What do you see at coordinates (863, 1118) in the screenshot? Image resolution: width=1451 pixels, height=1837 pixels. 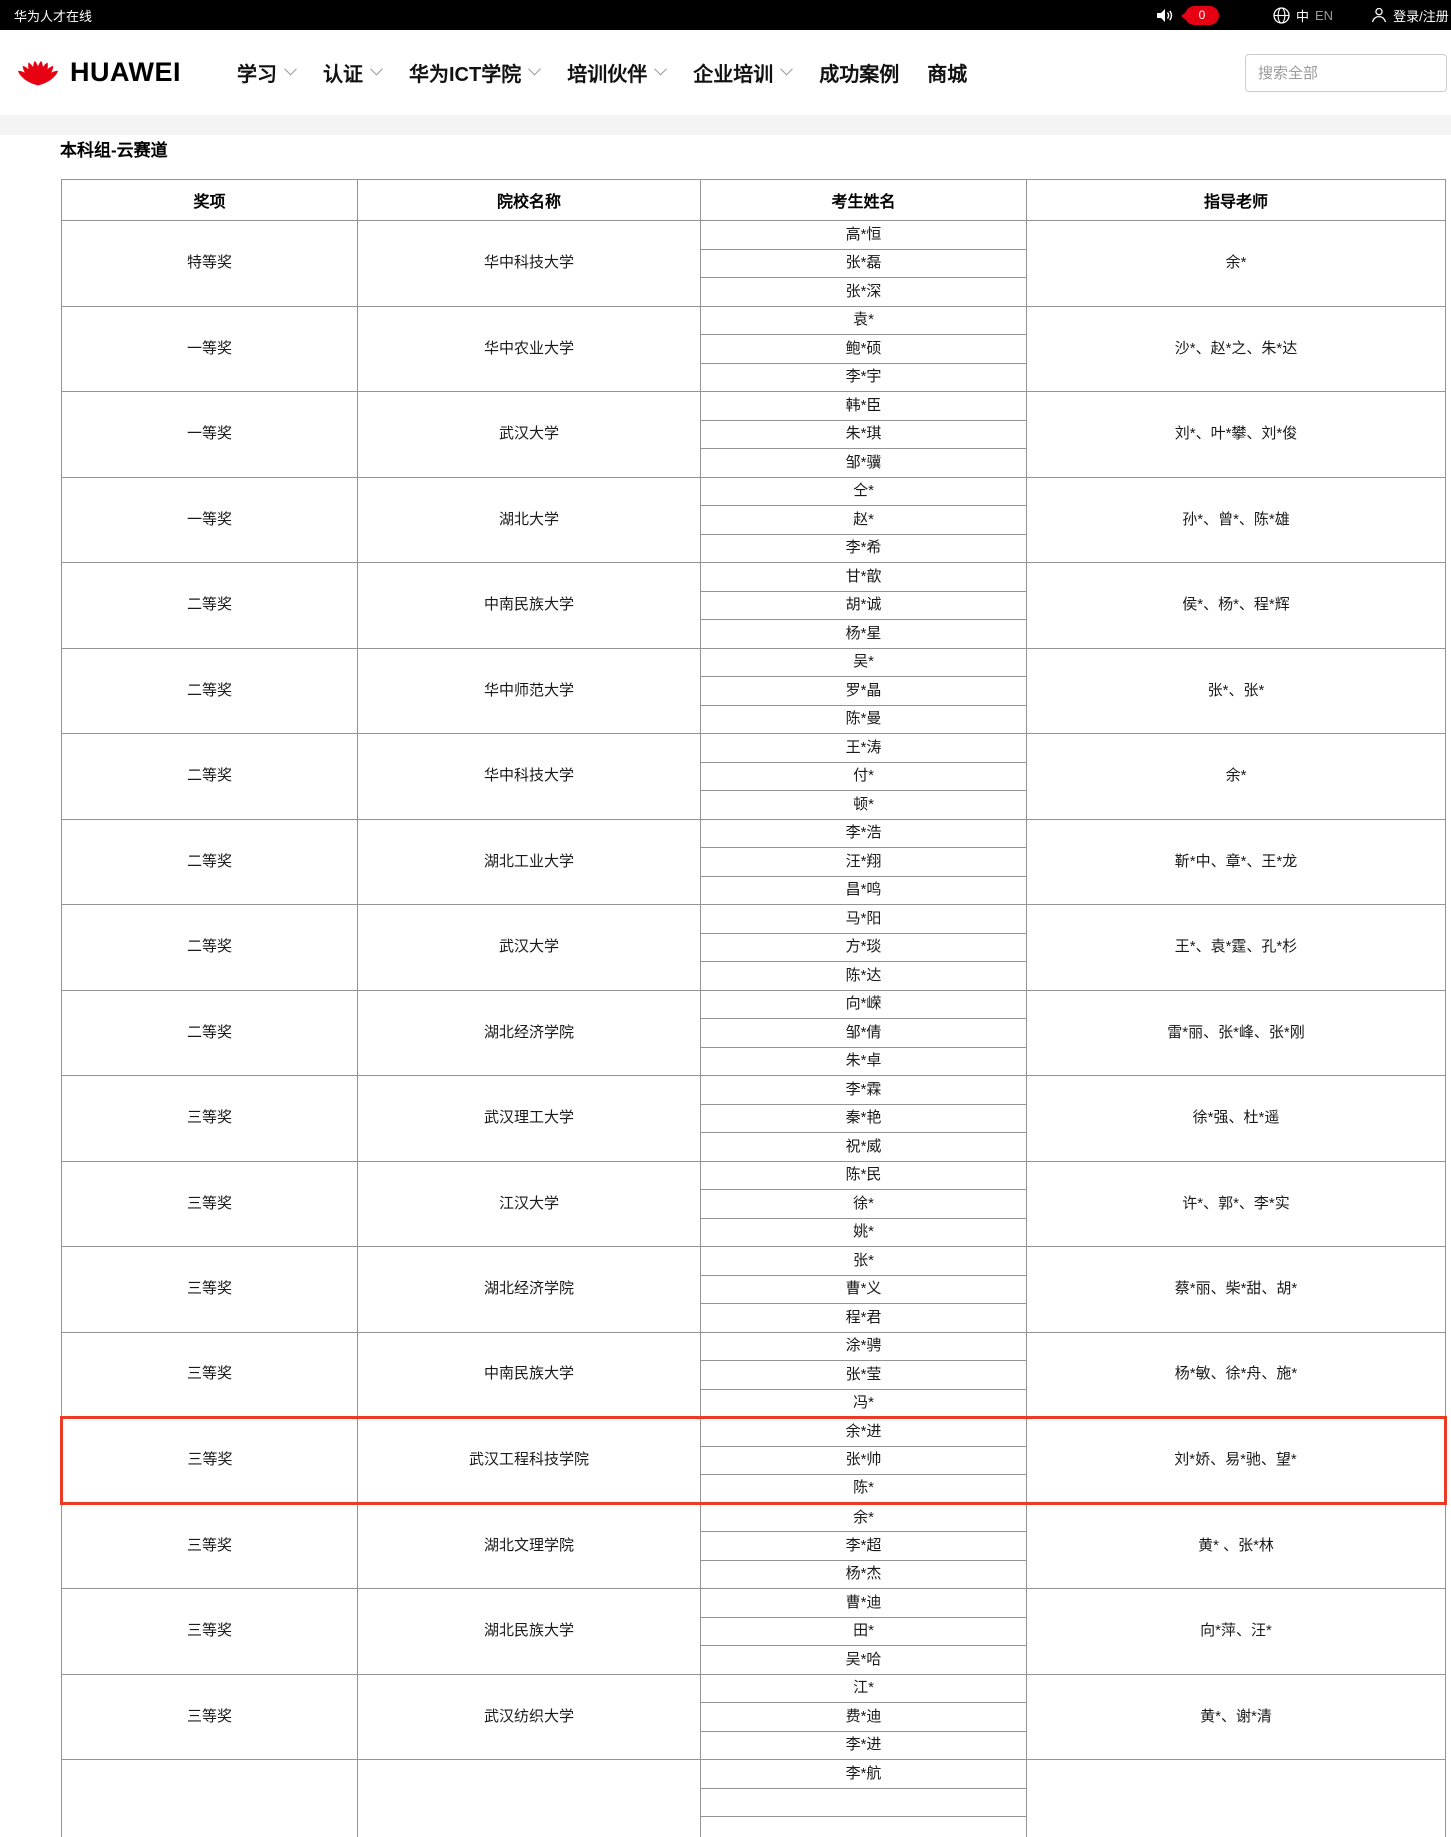 I see `student-cell: 秦*艳` at bounding box center [863, 1118].